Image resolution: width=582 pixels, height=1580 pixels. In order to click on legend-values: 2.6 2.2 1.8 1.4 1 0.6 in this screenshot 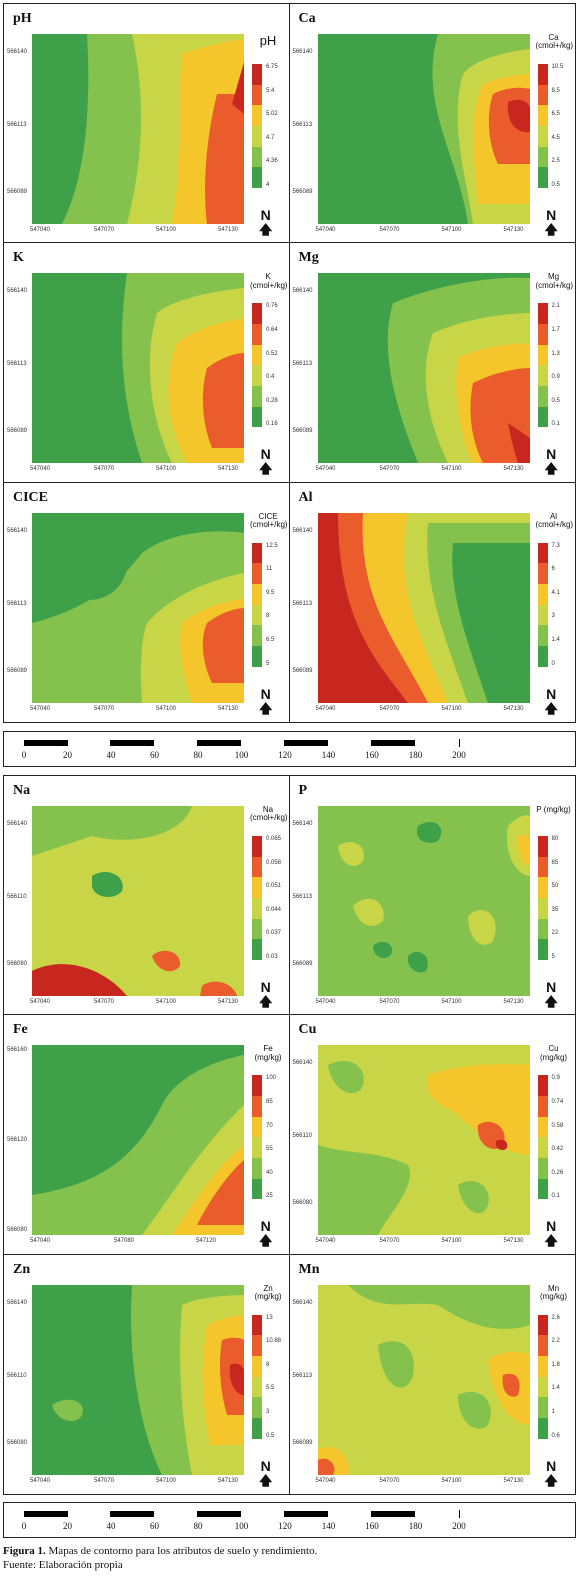, I will do `click(556, 1377)`.